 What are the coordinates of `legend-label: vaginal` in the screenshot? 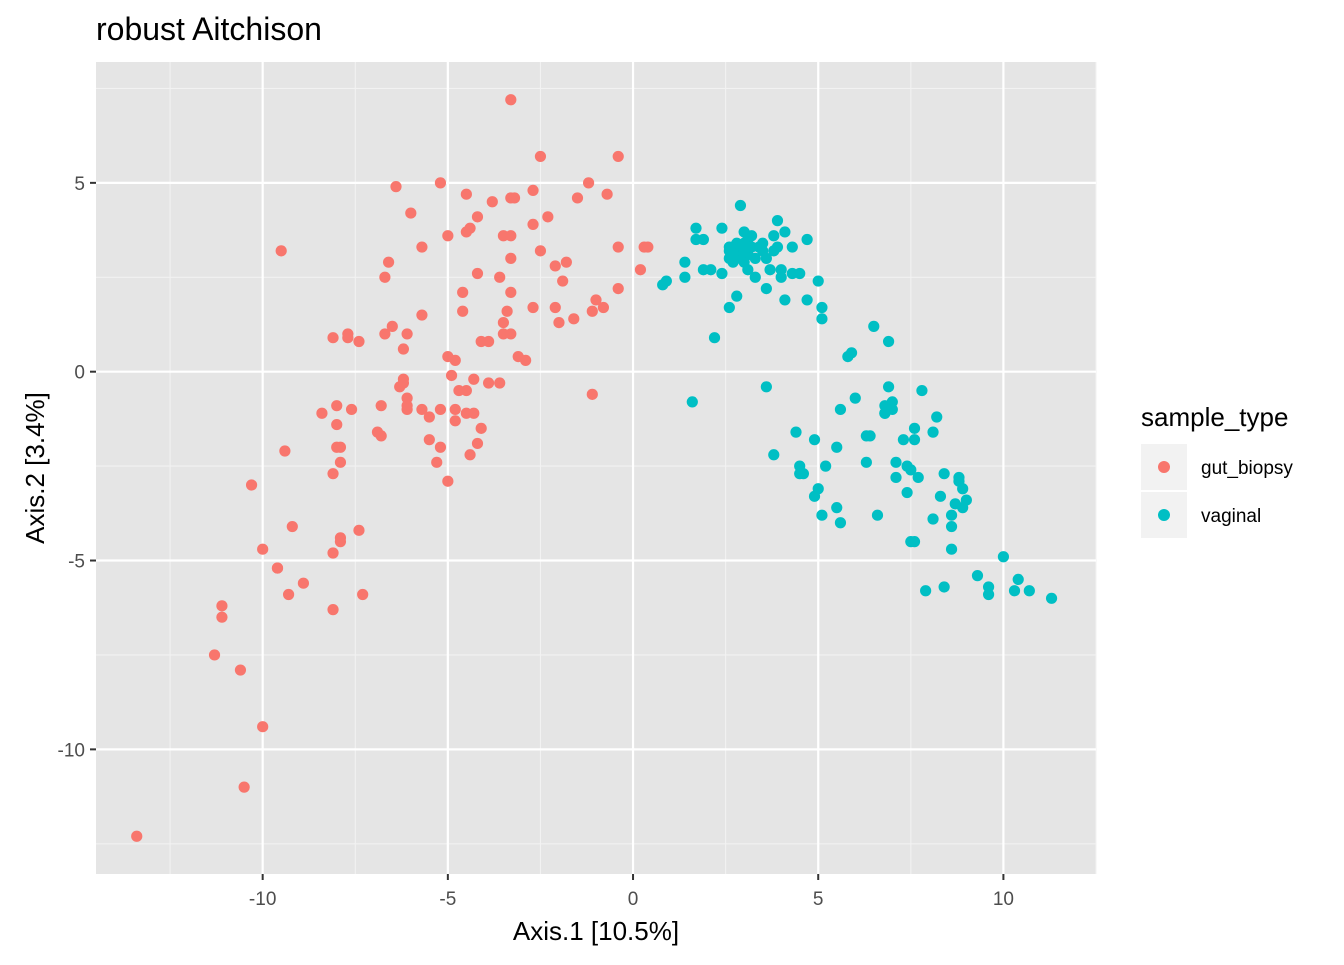 It's located at (1231, 516).